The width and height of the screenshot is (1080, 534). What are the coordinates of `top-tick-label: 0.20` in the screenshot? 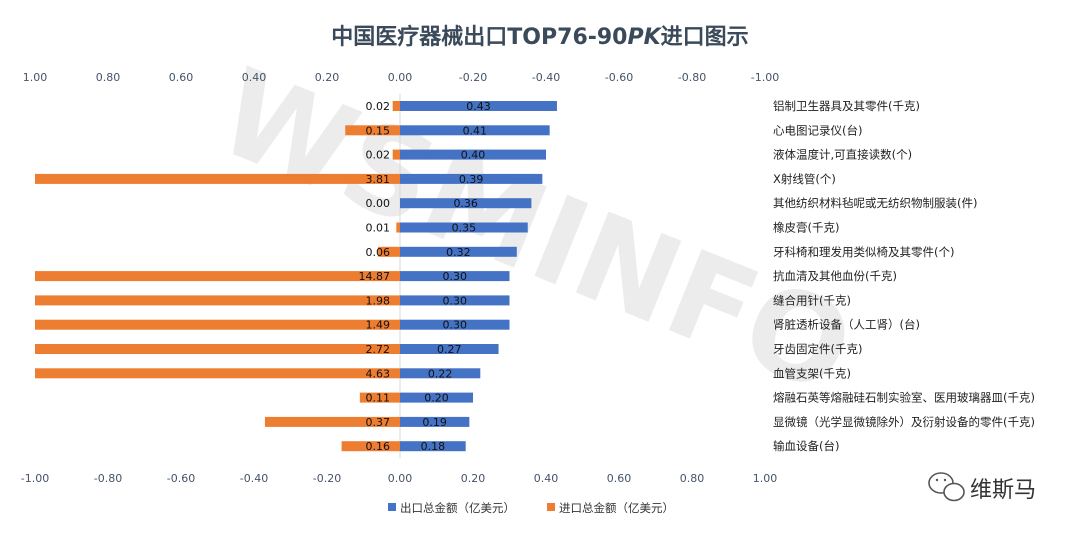 It's located at (327, 77).